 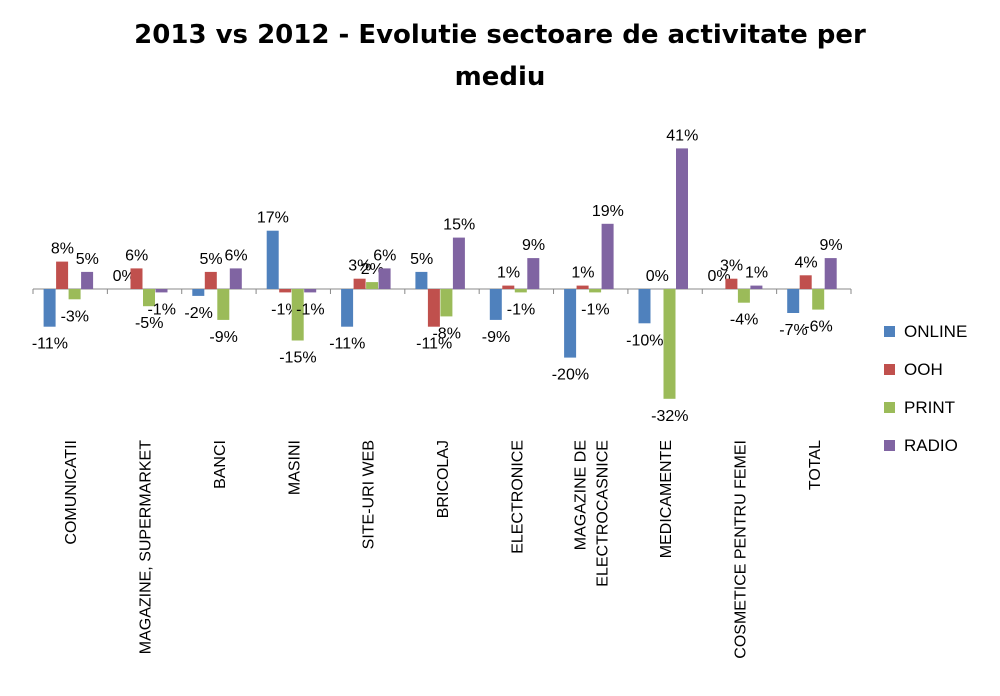 I want to click on data-label-radio-4: 6%, so click(x=384, y=255).